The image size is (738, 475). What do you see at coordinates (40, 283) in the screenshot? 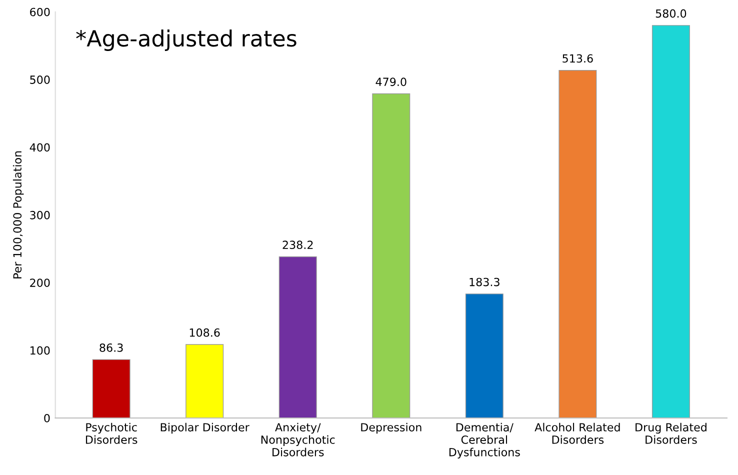
I see `y-tick-label: 200` at bounding box center [40, 283].